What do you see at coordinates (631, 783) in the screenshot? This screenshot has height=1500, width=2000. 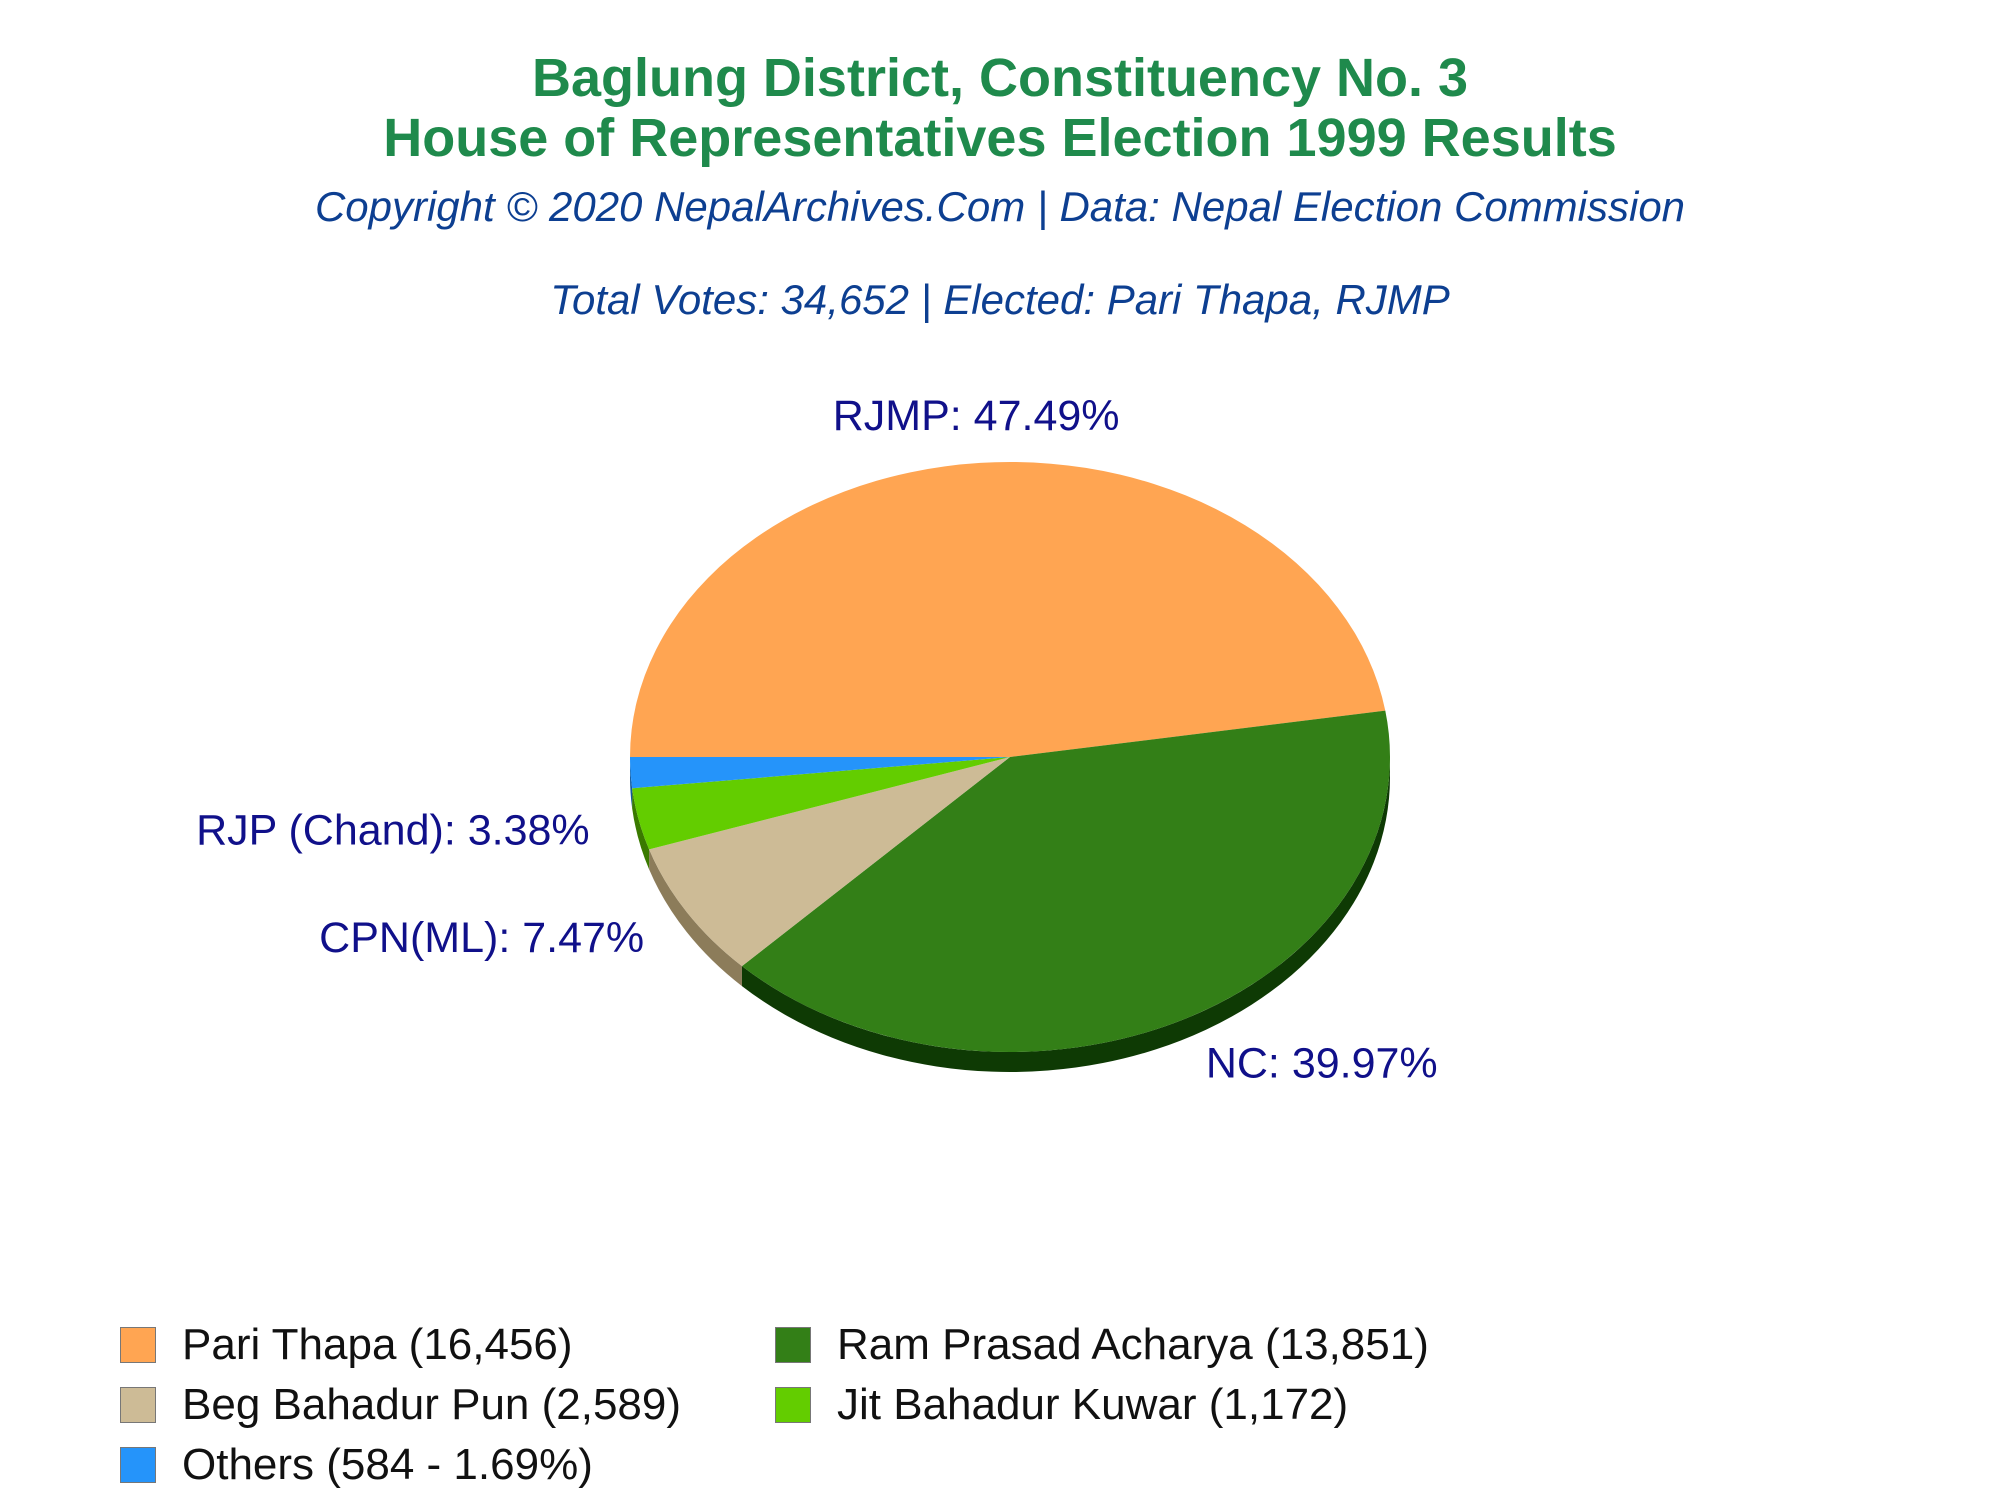 I see `slice-side-others` at bounding box center [631, 783].